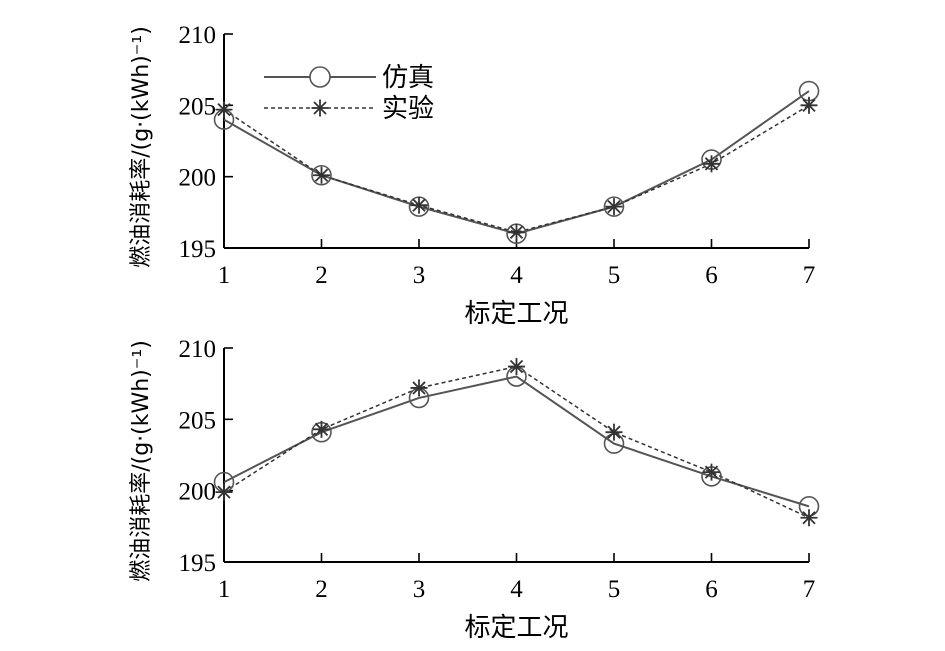 Image resolution: width=945 pixels, height=651 pixels. I want to click on legend-label-1: 仿真, so click(408, 78).